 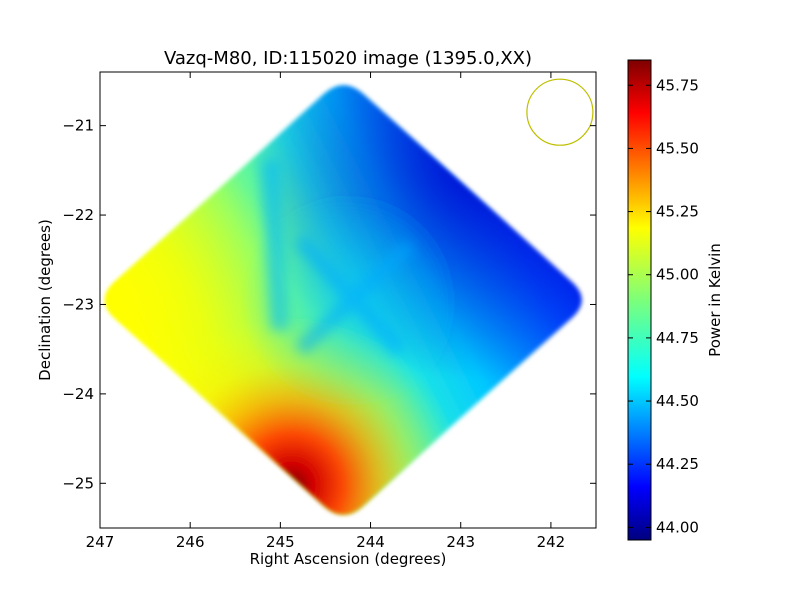 I want to click on y-axis-label: Declination (degrees), so click(x=45, y=300).